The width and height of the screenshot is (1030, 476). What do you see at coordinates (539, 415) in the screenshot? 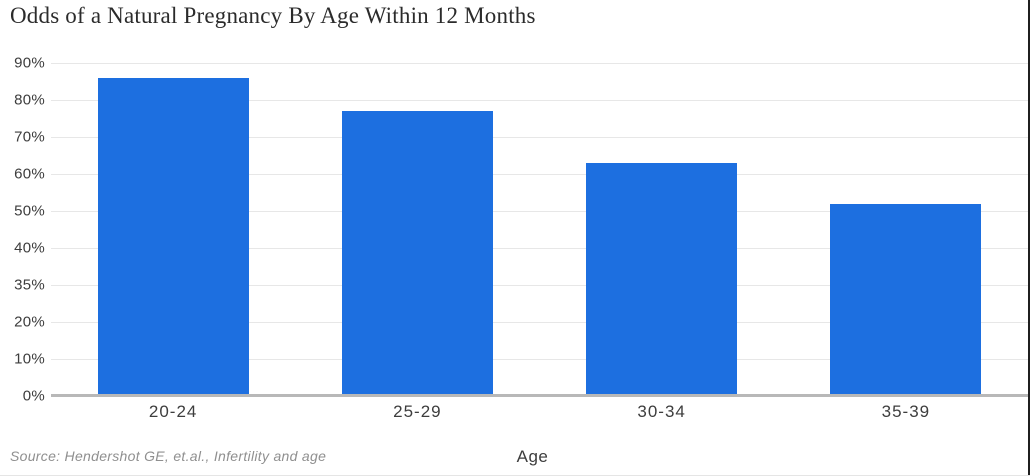
I see `x-axis: 20-24 25-29 30-34 35-39` at bounding box center [539, 415].